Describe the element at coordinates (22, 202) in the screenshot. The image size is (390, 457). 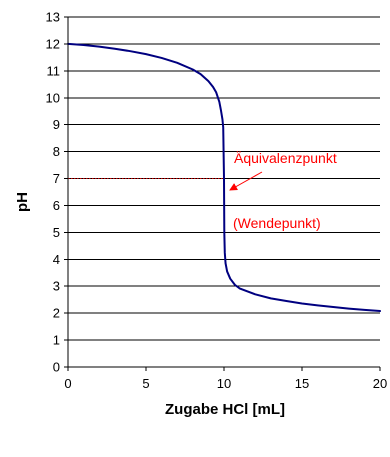
I see `y-axis-title: pH` at that location.